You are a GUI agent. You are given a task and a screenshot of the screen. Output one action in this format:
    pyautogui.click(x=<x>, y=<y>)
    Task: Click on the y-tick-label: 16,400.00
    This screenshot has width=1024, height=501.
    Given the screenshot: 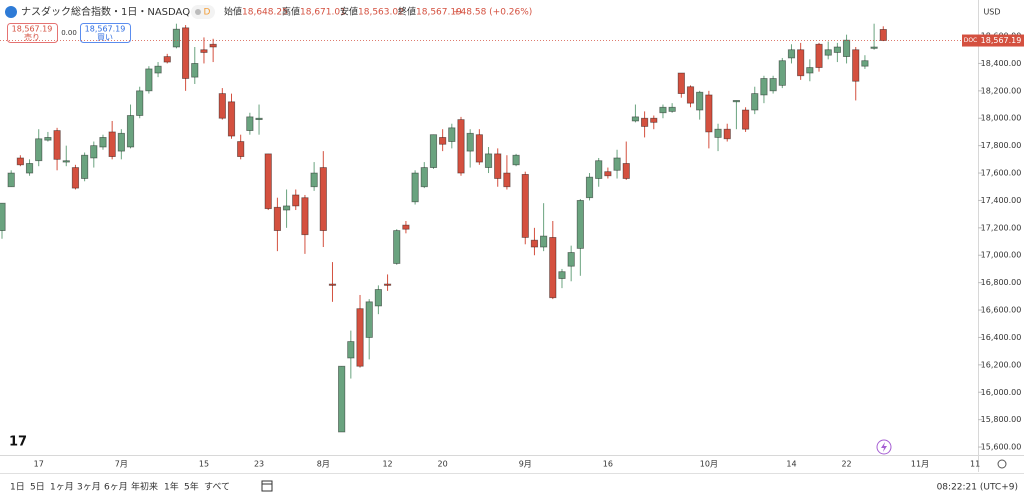 What is the action you would take?
    pyautogui.click(x=1001, y=337)
    